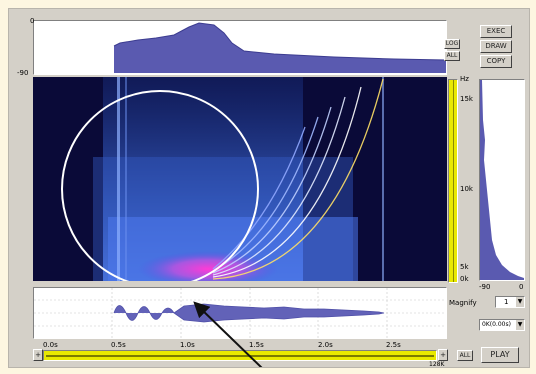 Image resolution: width=536 pixels, height=374 pixels. I want to click on hz-label: Hz, so click(464, 79).